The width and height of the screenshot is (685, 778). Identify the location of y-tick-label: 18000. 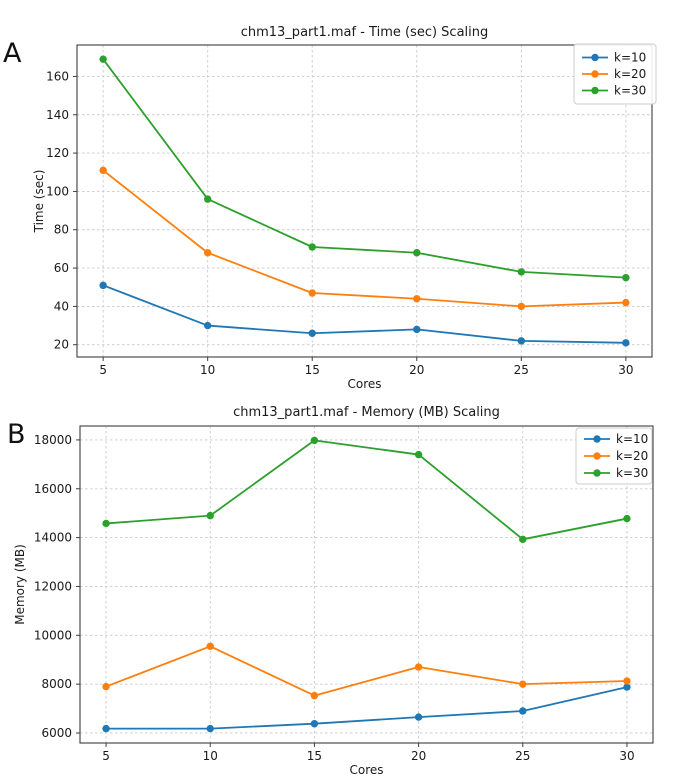
(53, 440).